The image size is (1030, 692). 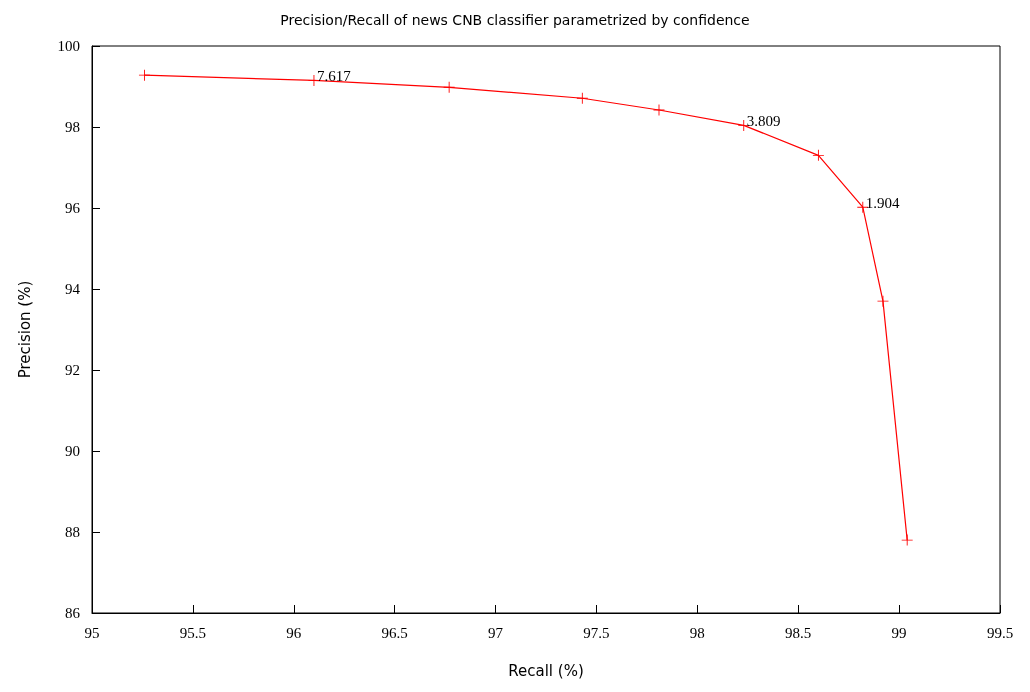 I want to click on x-tick-label: 95, so click(x=92, y=632).